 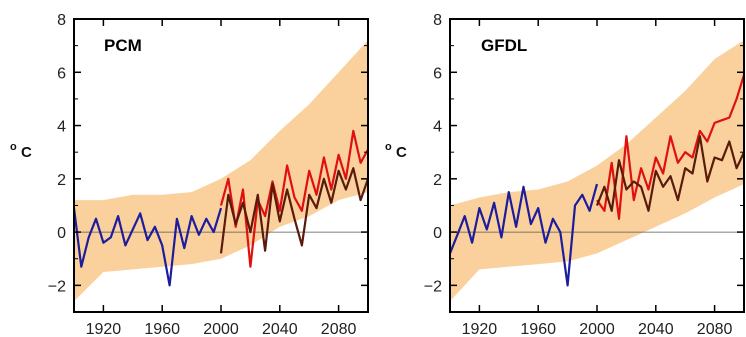 I want to click on pcm-observed-line, so click(x=148, y=247).